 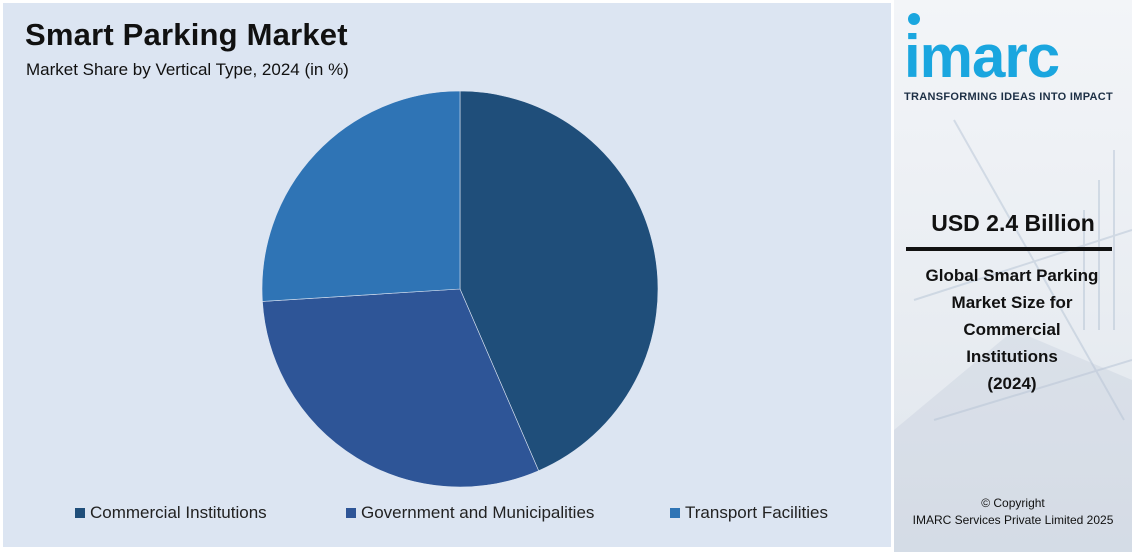 I want to click on pie-slice-commercial-institutions, so click(x=559, y=281).